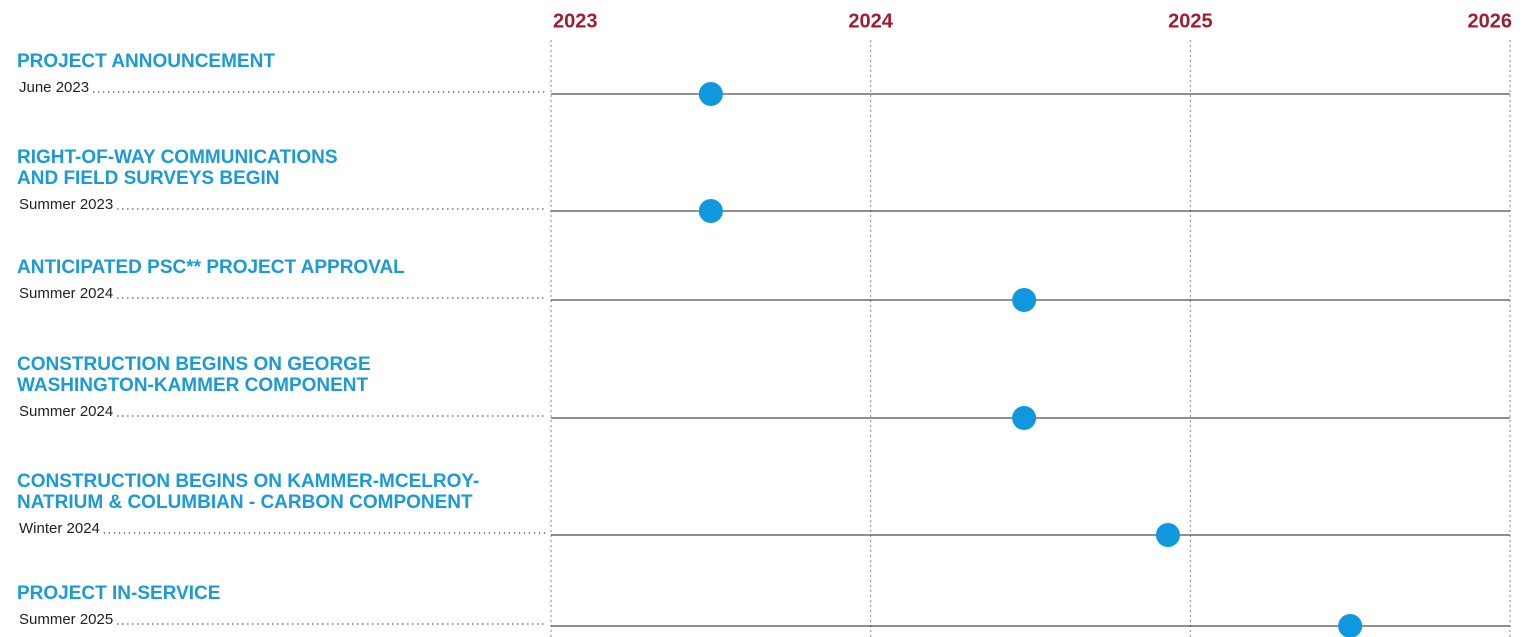  What do you see at coordinates (66, 619) in the screenshot?
I see `event-date: Summer 2025` at bounding box center [66, 619].